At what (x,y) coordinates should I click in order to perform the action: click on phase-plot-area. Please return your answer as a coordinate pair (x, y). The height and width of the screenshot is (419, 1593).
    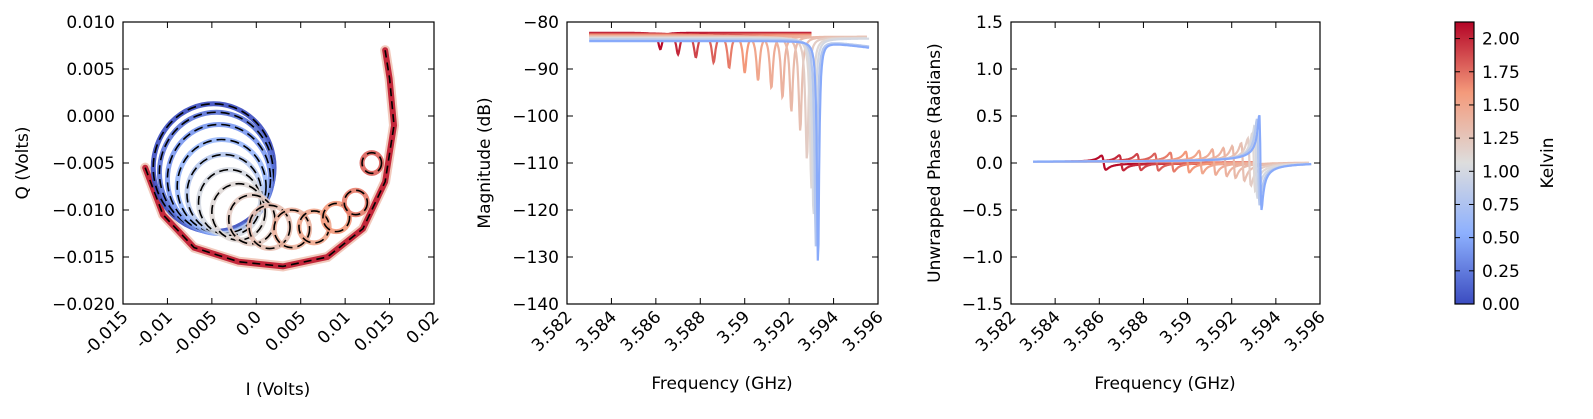
    Looking at the image, I should click on (1172, 162).